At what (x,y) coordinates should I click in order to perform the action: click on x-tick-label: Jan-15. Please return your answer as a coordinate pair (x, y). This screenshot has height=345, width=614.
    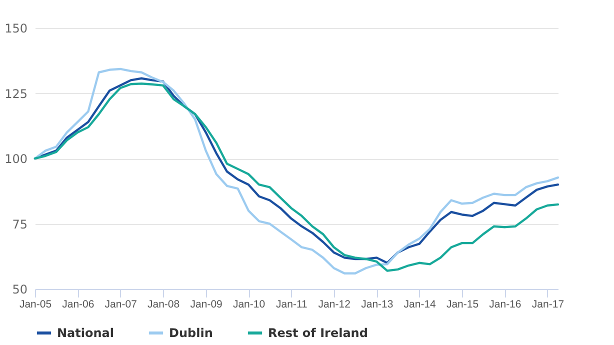
    Looking at the image, I should click on (462, 304).